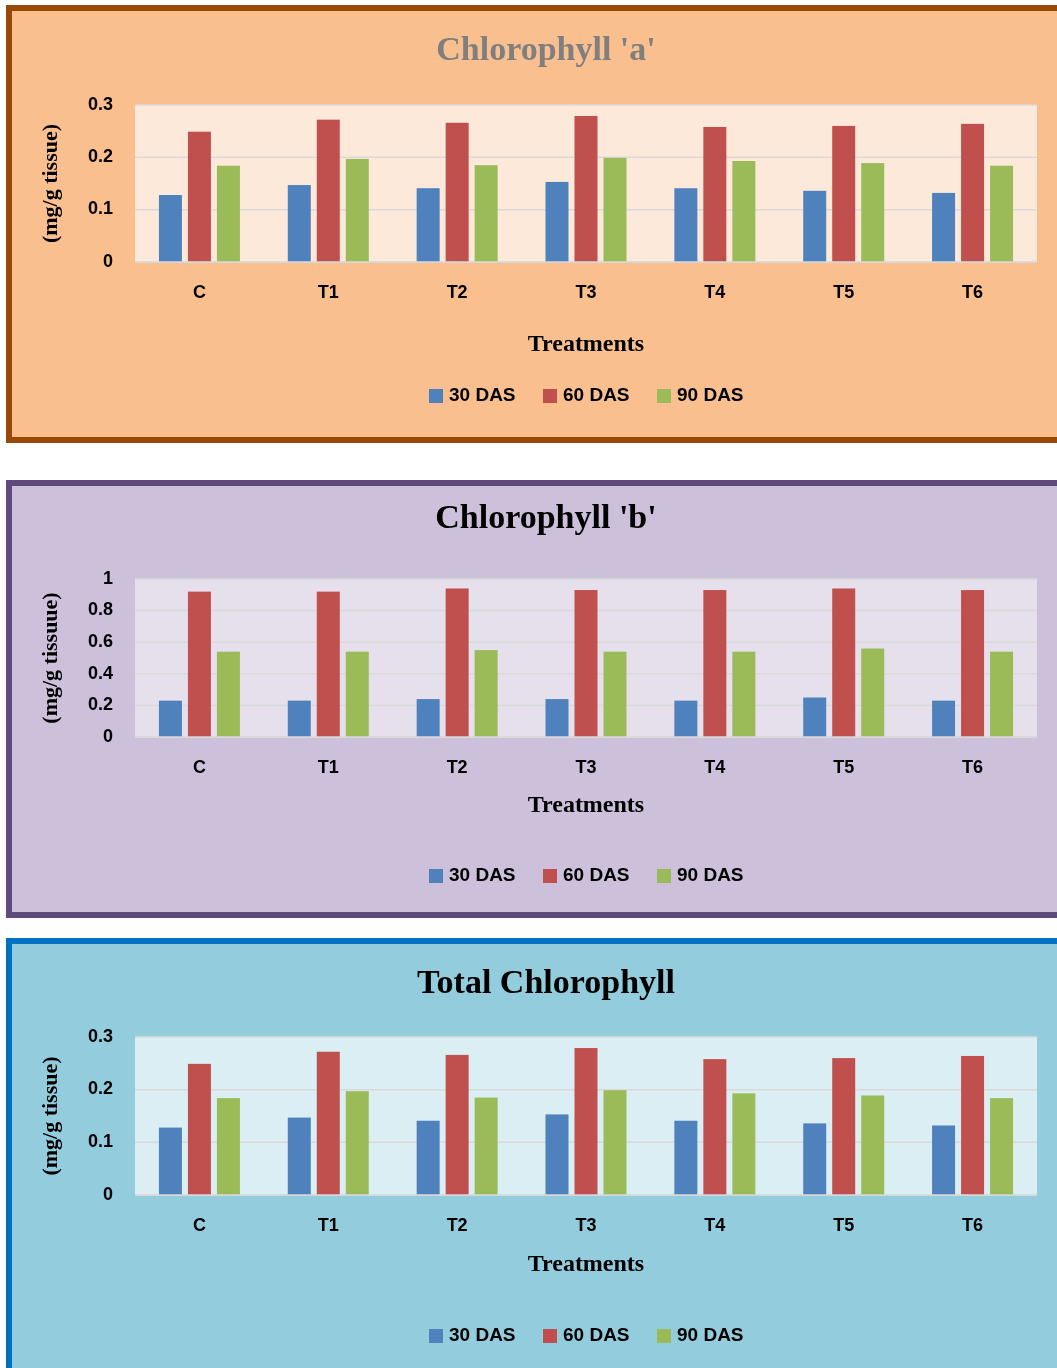 This screenshot has width=1057, height=1368. I want to click on y-tick-label: 0.6, so click(100, 640).